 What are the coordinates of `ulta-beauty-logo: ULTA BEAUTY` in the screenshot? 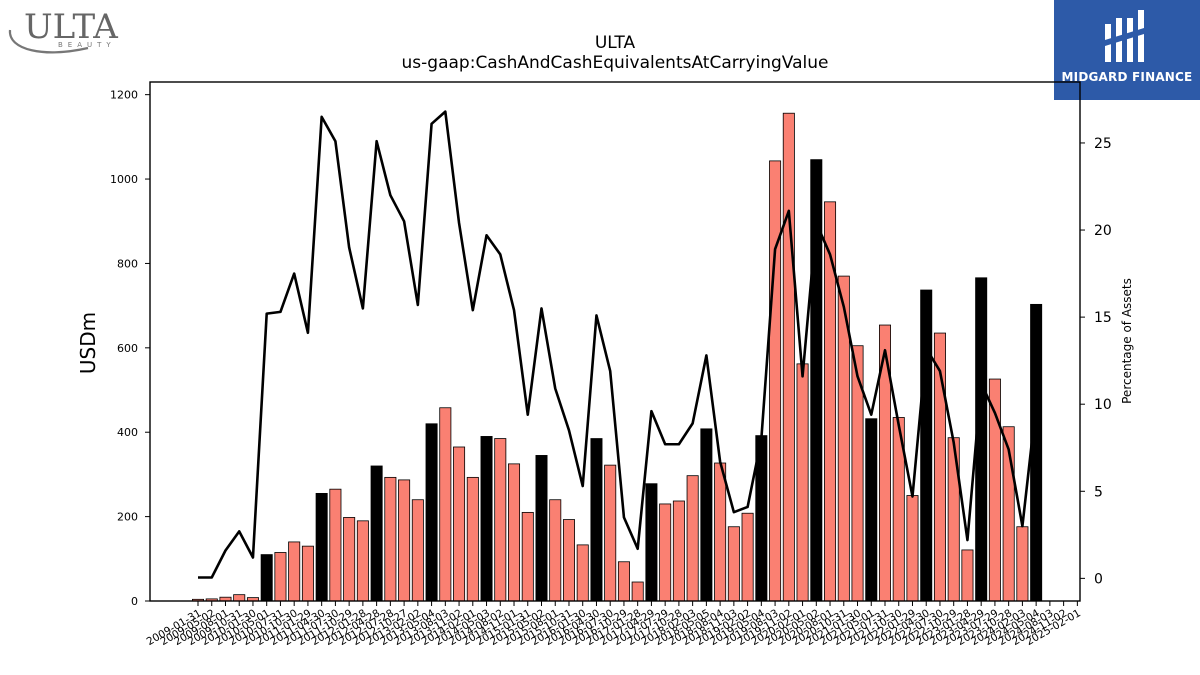 It's located at (69, 30).